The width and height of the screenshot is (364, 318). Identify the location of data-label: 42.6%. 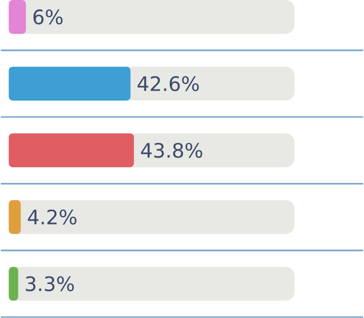
(168, 84).